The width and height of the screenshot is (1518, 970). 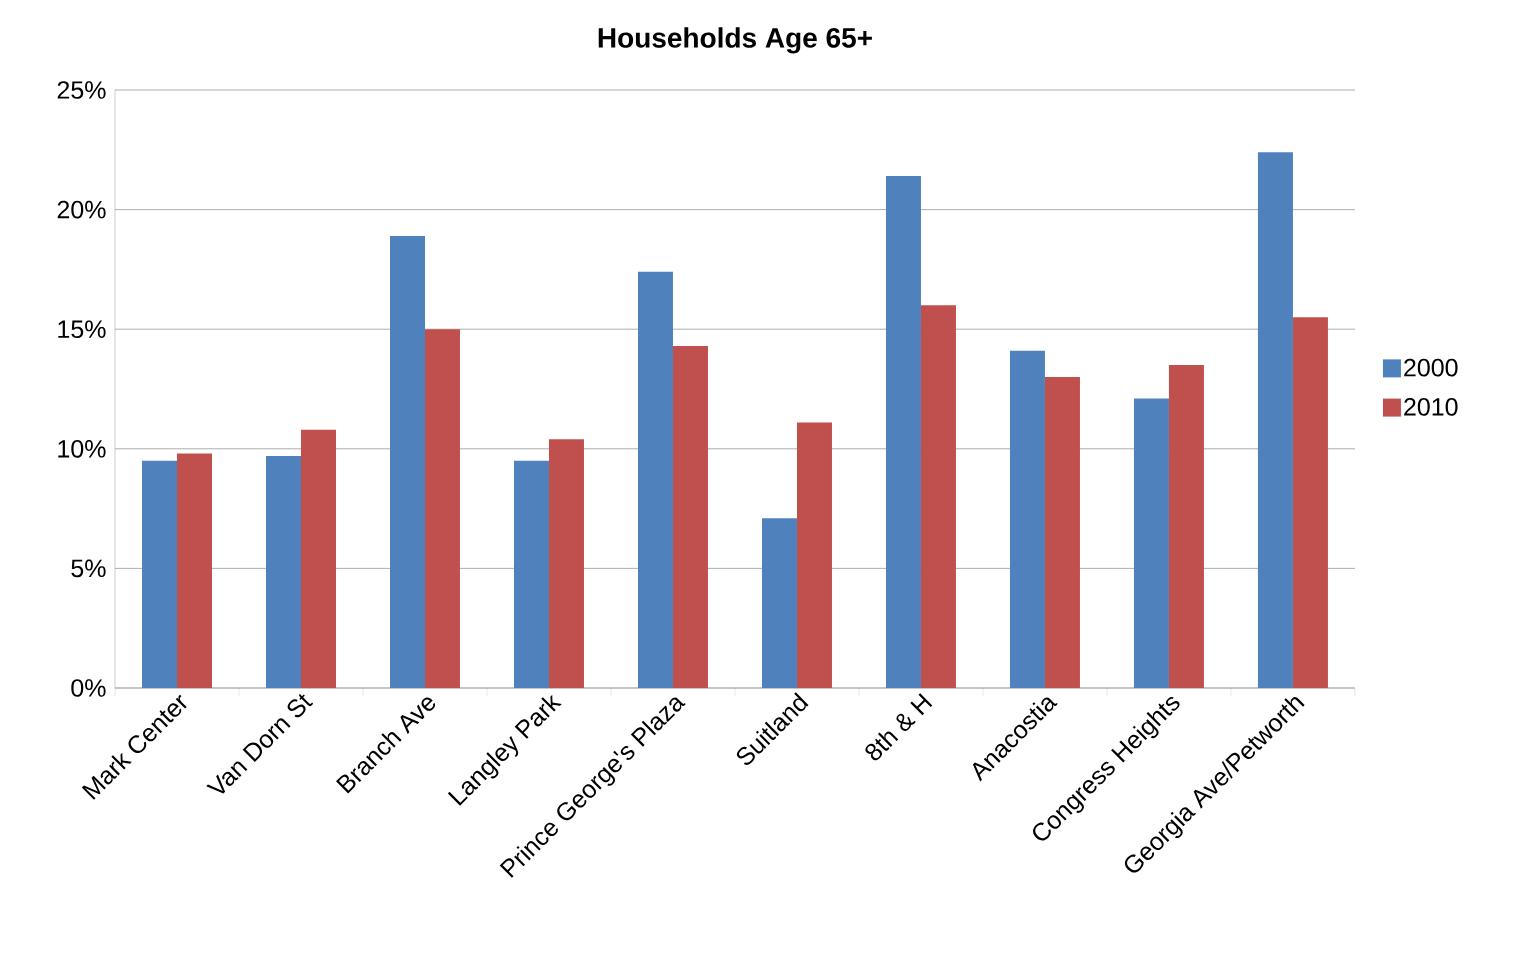 I want to click on y-tick-label: 5%, so click(x=88, y=568).